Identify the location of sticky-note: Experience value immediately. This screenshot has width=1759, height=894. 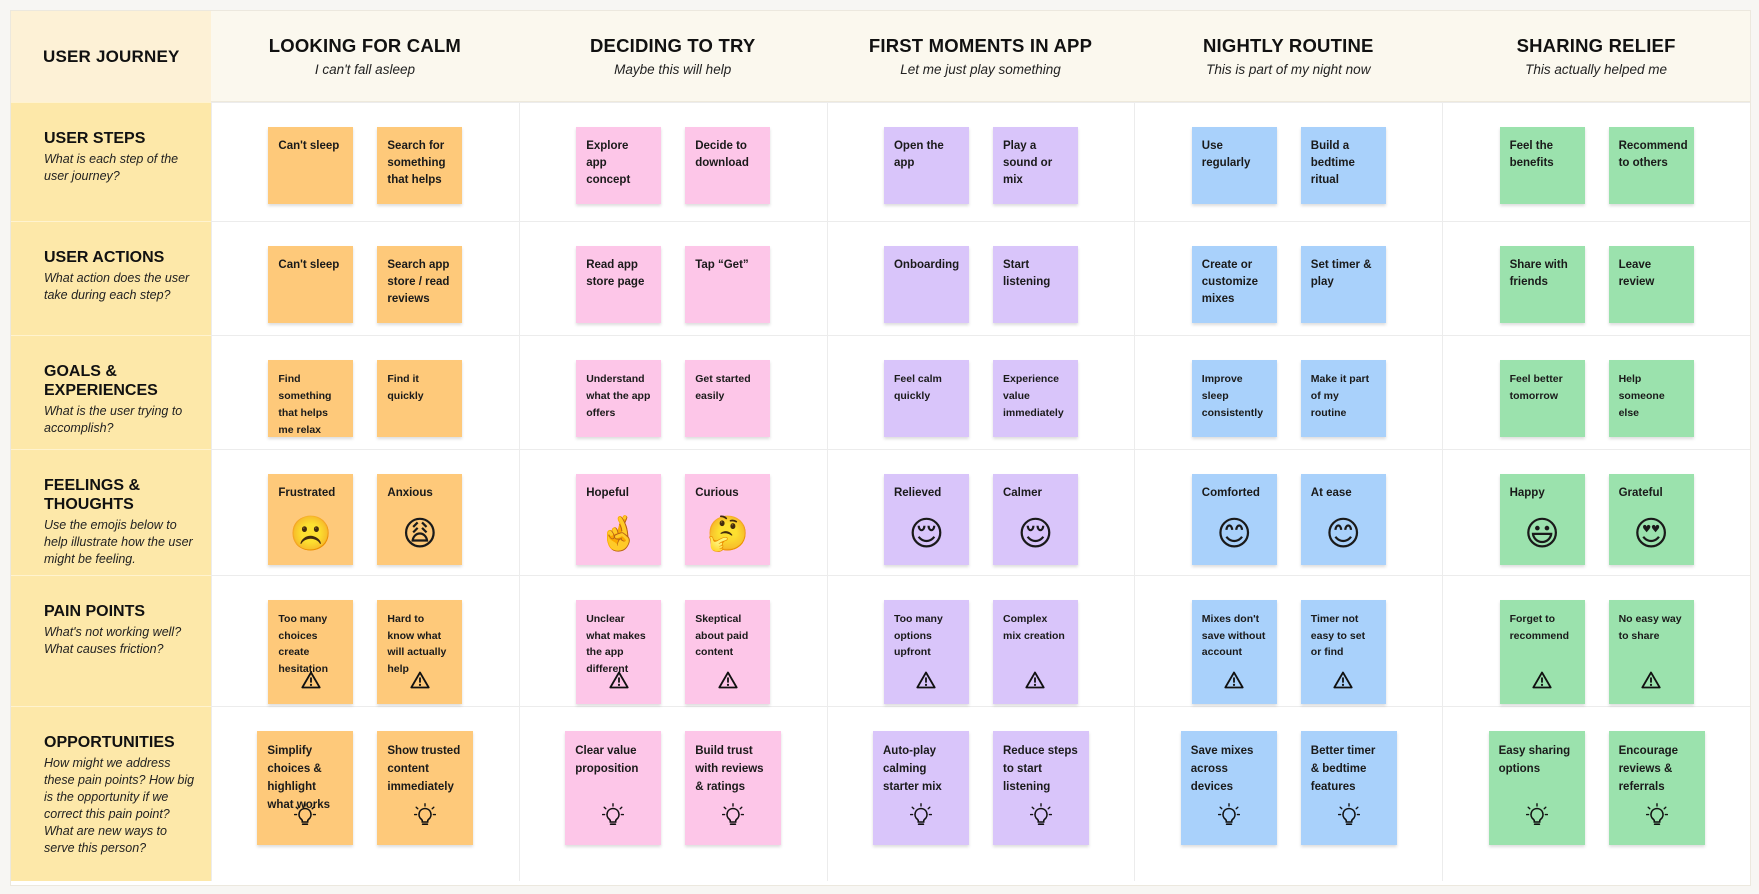
(1035, 398).